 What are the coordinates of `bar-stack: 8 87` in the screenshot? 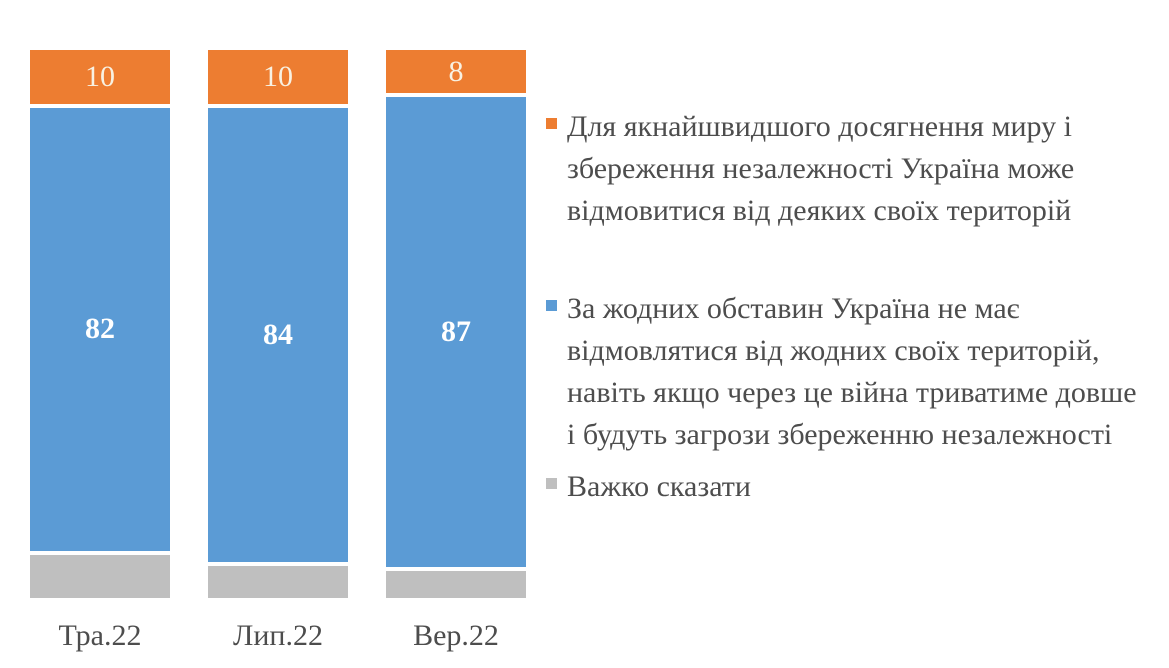 It's located at (456, 324).